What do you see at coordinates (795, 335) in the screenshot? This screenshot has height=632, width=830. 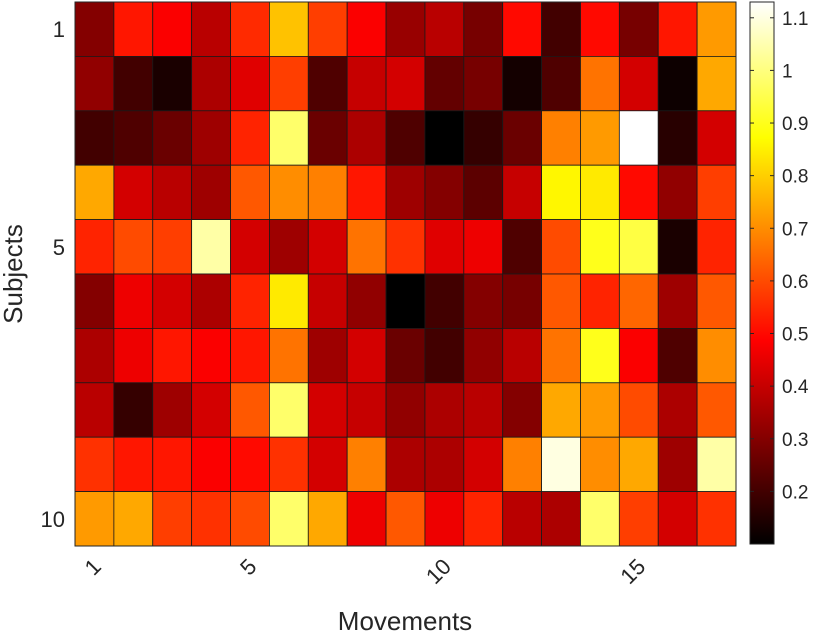 I see `colorbar-tick-label: 0.5` at bounding box center [795, 335].